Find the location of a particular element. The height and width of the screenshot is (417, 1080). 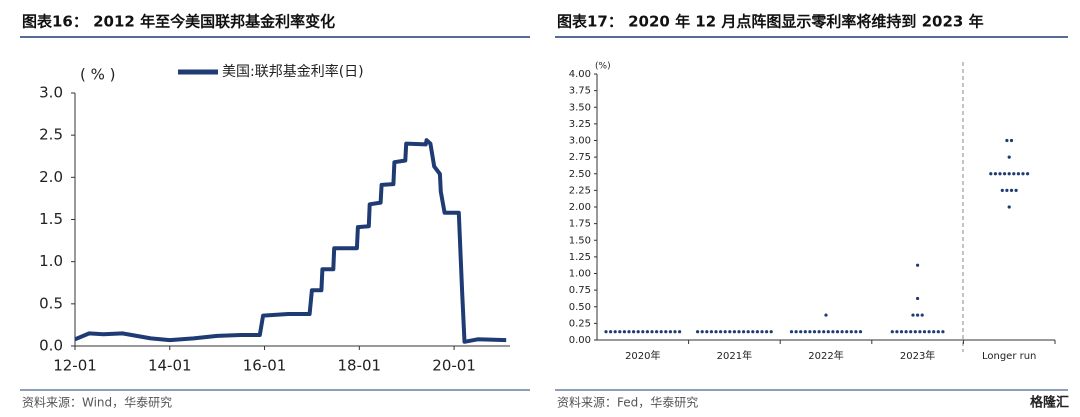

source: 资料来源：Fed，华泰研究 is located at coordinates (627, 402).